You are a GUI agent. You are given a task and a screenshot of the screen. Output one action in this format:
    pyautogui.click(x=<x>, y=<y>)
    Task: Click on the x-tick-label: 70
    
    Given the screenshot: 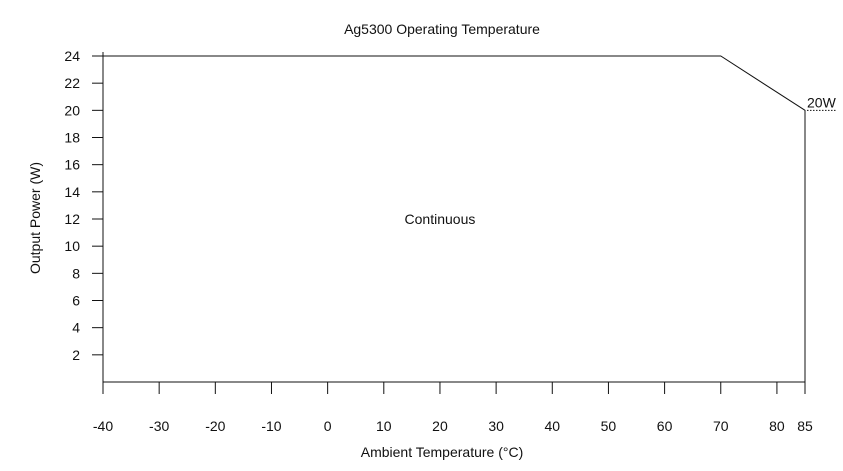 What is the action you would take?
    pyautogui.click(x=721, y=426)
    